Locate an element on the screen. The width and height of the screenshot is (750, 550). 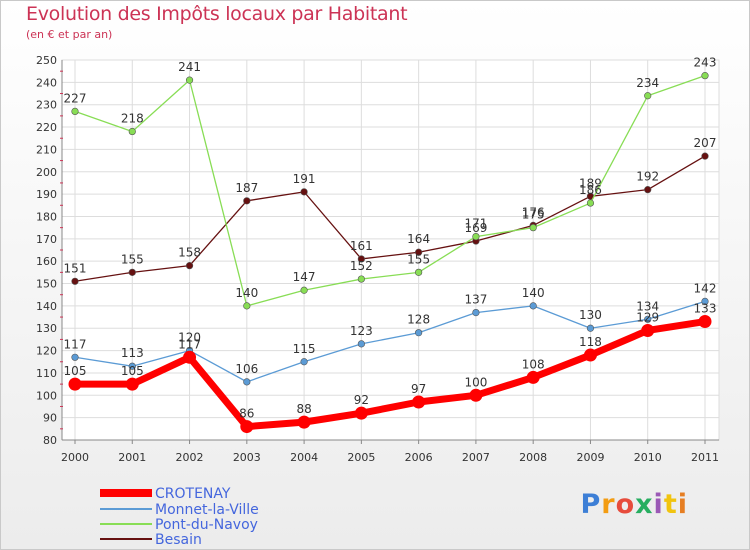
data-label: 164 is located at coordinates (418, 239).